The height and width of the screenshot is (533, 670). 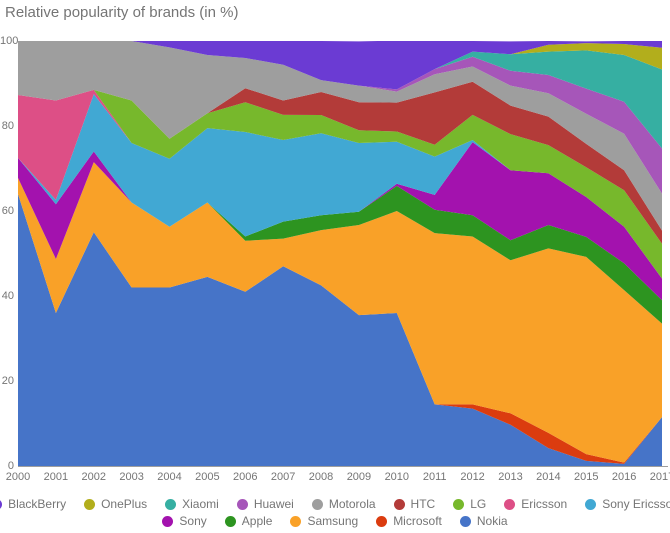 I want to click on x-axis-tick-2013: 2013, so click(x=510, y=477).